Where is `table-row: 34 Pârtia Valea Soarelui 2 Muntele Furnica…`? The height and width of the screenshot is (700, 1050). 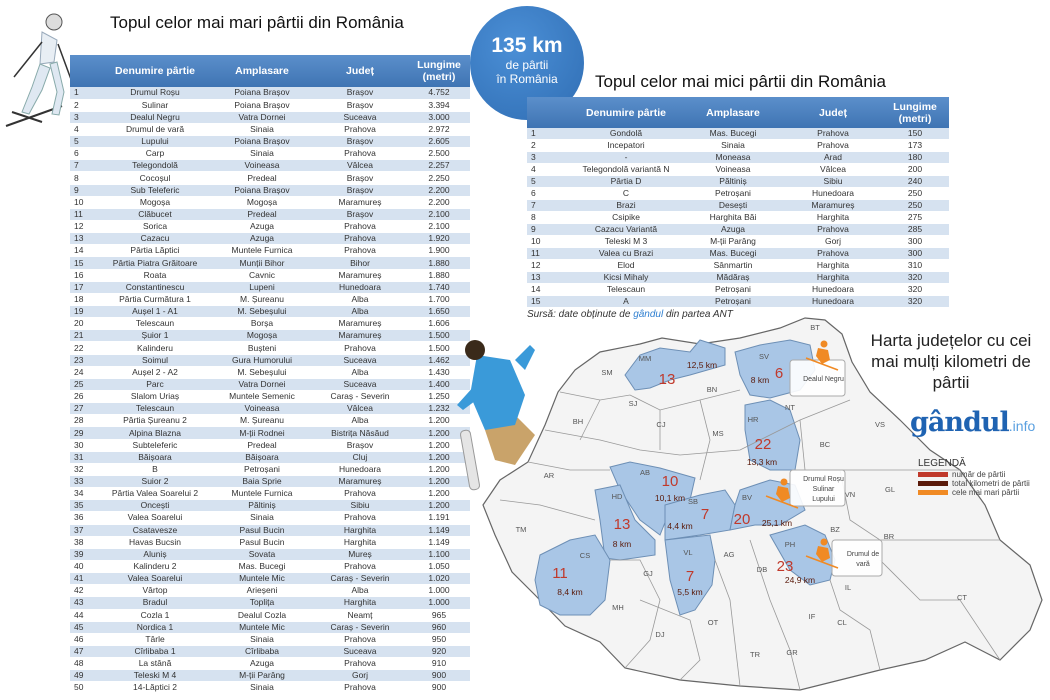 table-row: 34 Pârtia Valea Soarelui 2 Muntele Furnica… is located at coordinates (270, 494).